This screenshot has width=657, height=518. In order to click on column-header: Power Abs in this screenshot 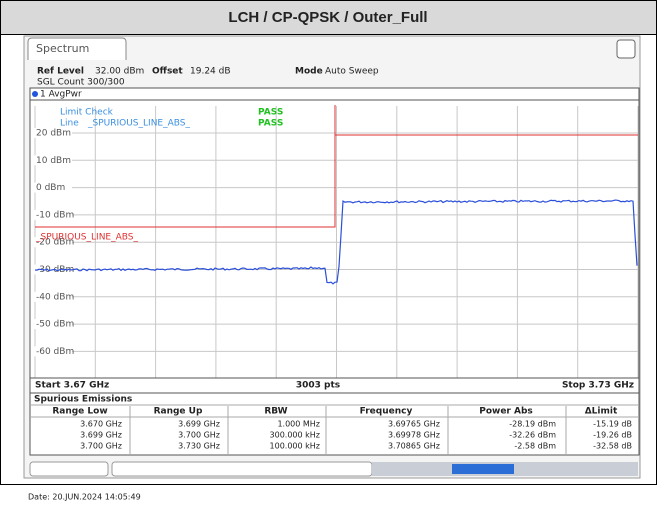, I will do `click(506, 412)`.